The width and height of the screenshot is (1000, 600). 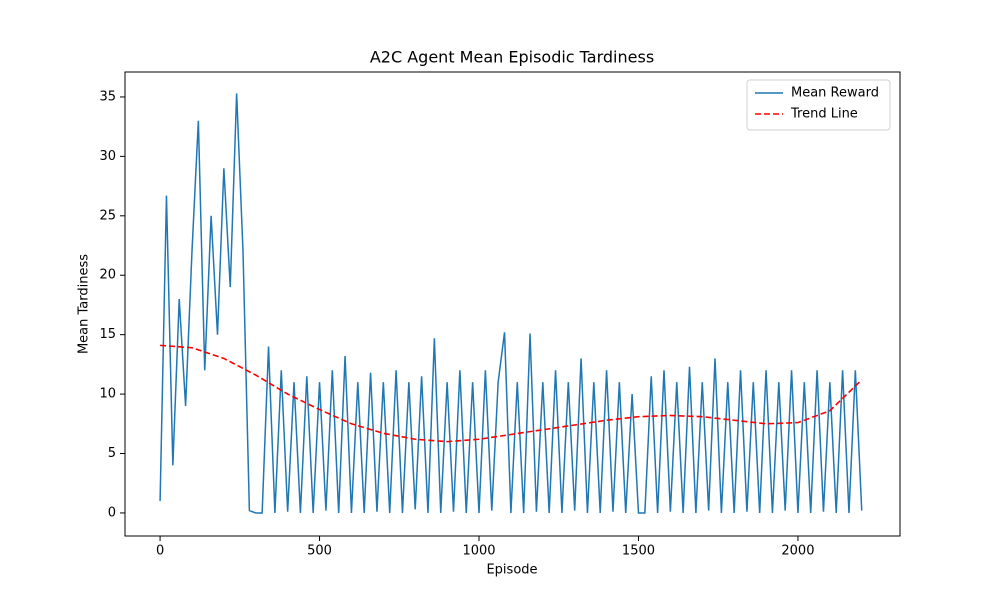 I want to click on series-line, so click(x=511, y=393).